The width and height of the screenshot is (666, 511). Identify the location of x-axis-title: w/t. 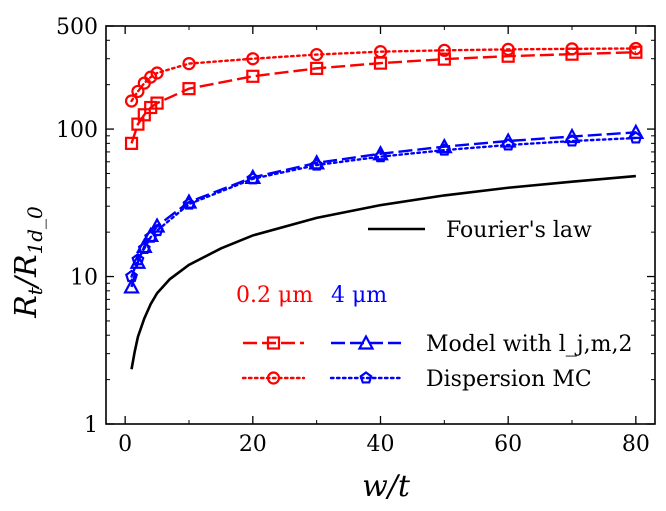
(386, 486).